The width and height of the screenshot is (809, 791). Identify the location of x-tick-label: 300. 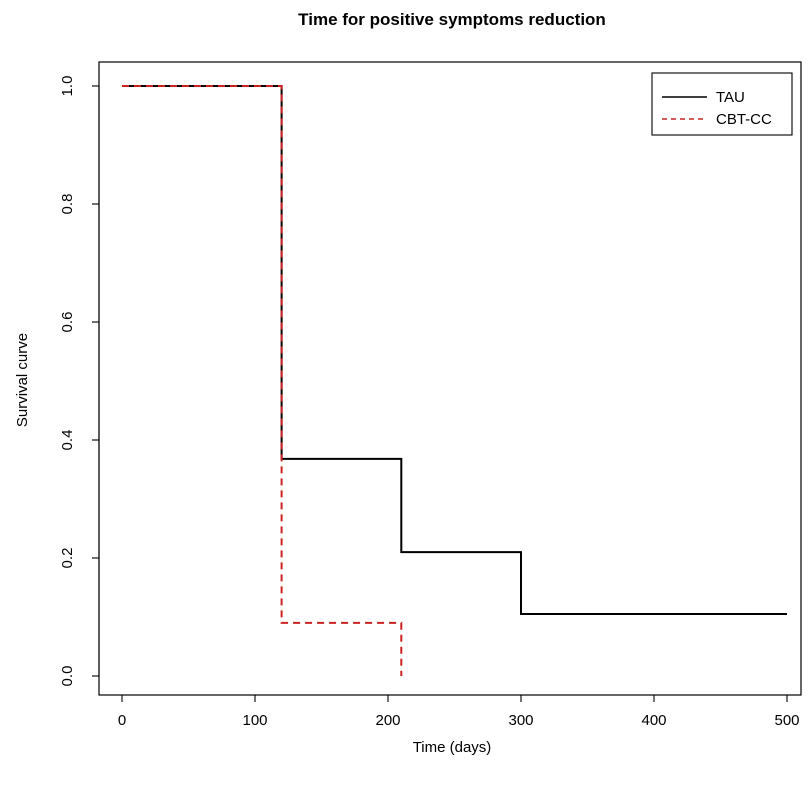
(520, 720).